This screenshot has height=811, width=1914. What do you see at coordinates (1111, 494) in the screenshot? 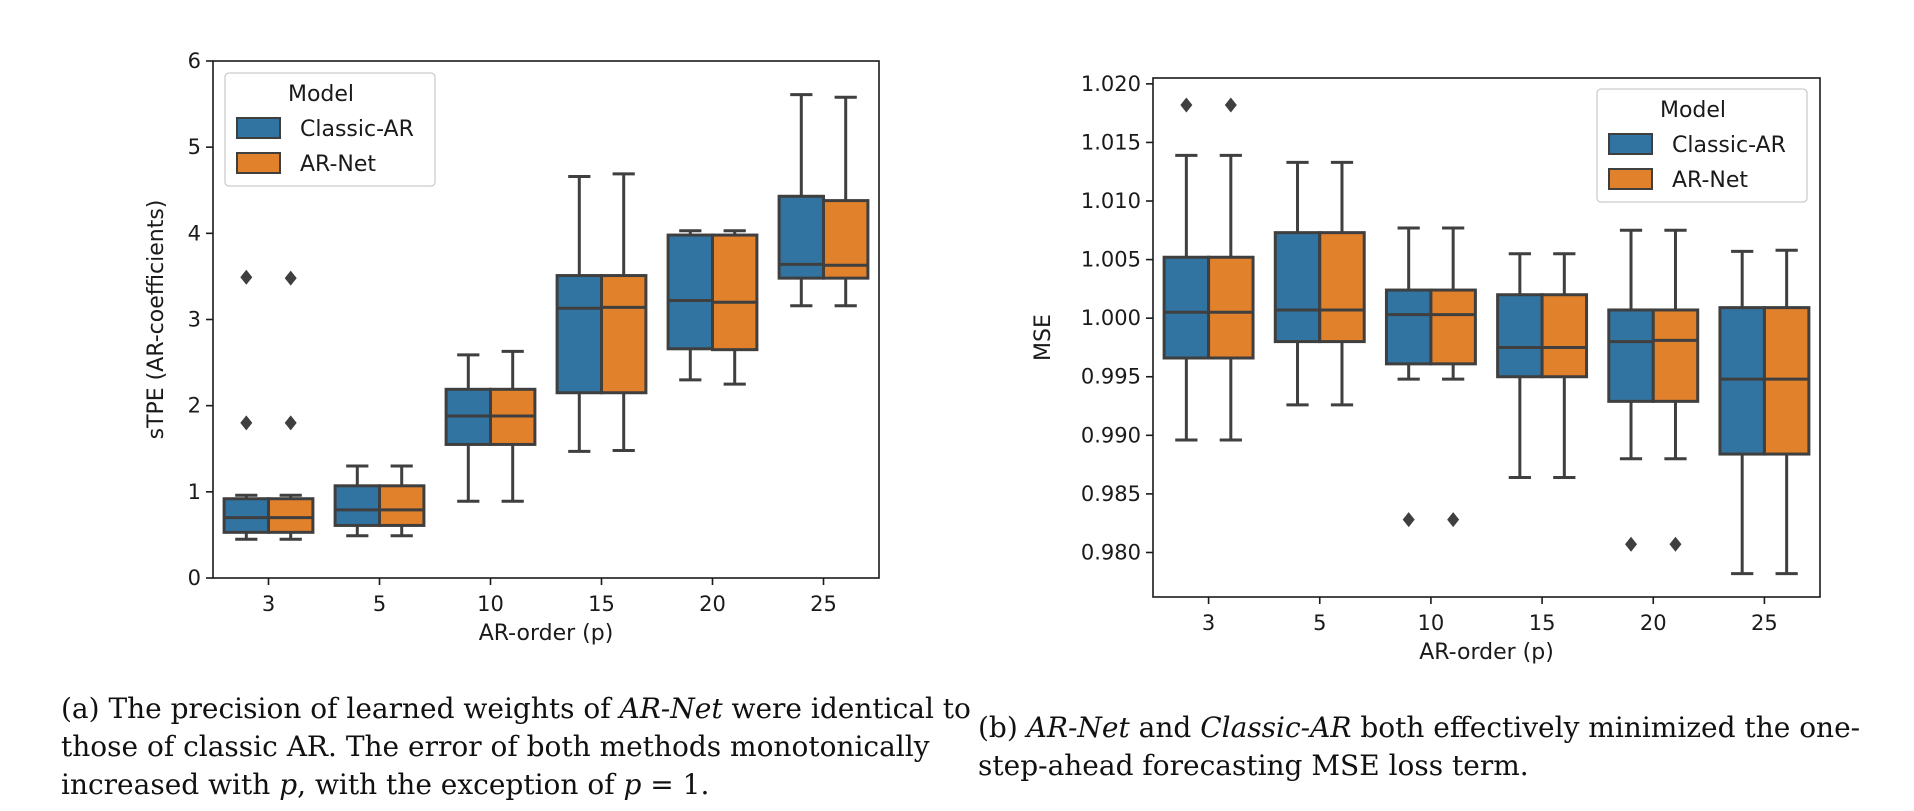
I see `y-tick-label: 0.985` at bounding box center [1111, 494].